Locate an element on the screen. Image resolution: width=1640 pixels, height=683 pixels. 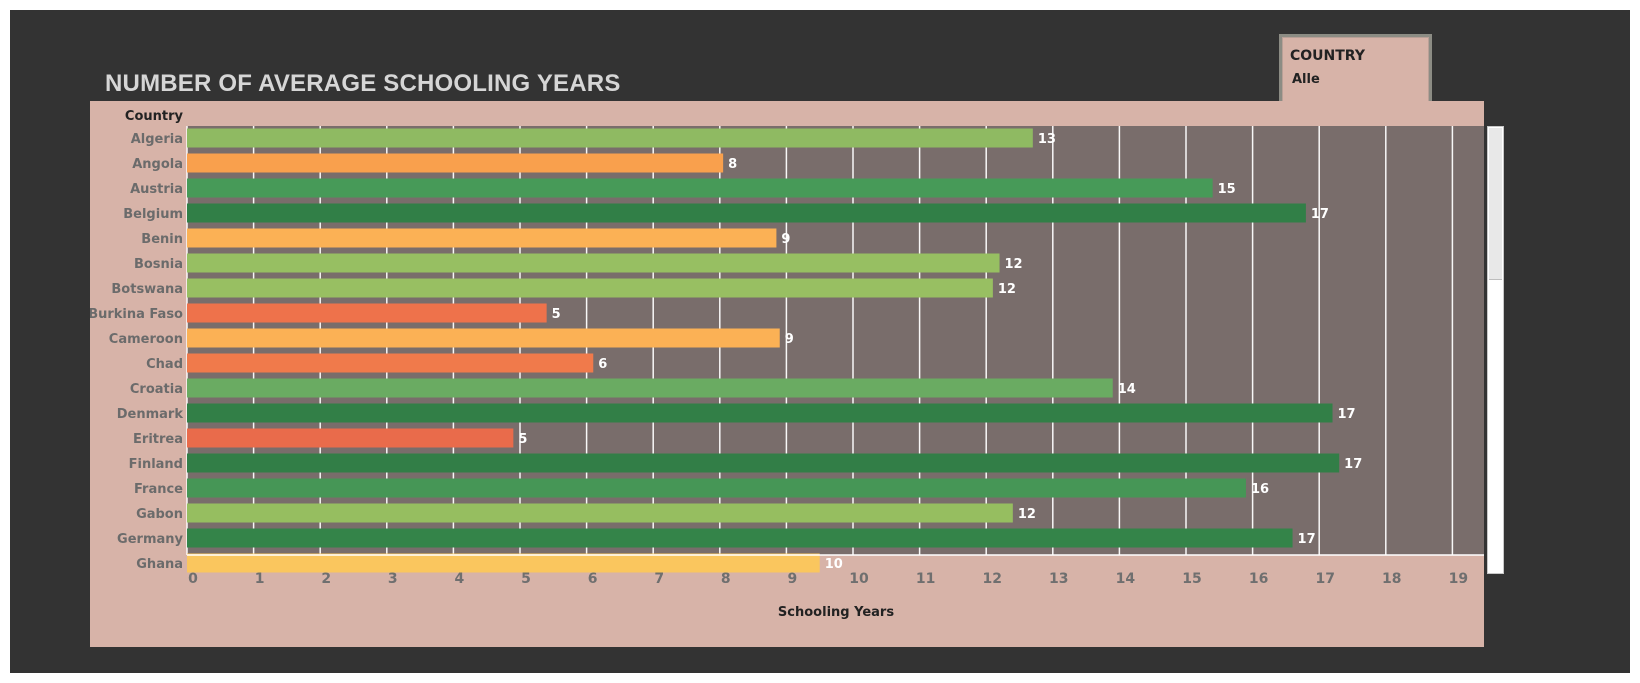
axis-layer: 0 1 2 3 4 5 6 7 8 9 10 11 12 13 14 15 16 17 18 19 is located at coordinates (835, 570).